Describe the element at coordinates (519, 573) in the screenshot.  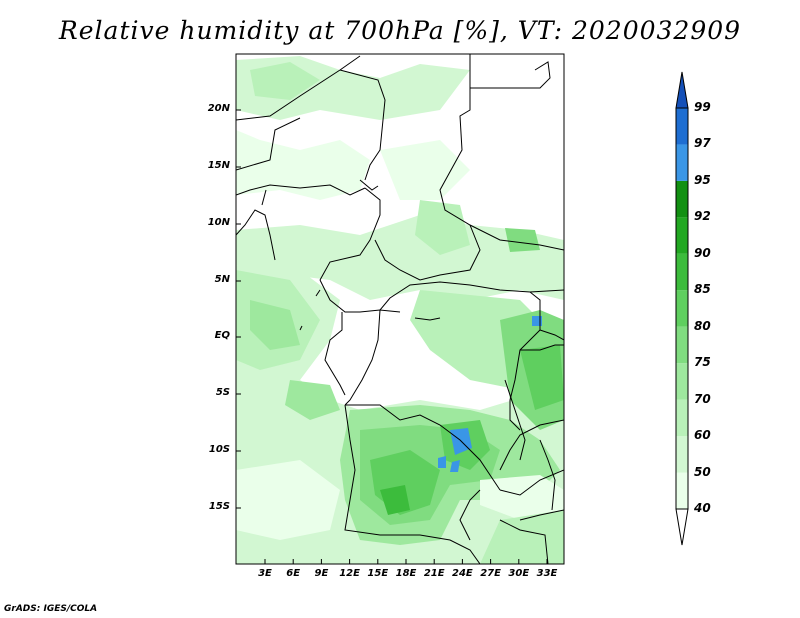
I see `lon-label: 30E` at that location.